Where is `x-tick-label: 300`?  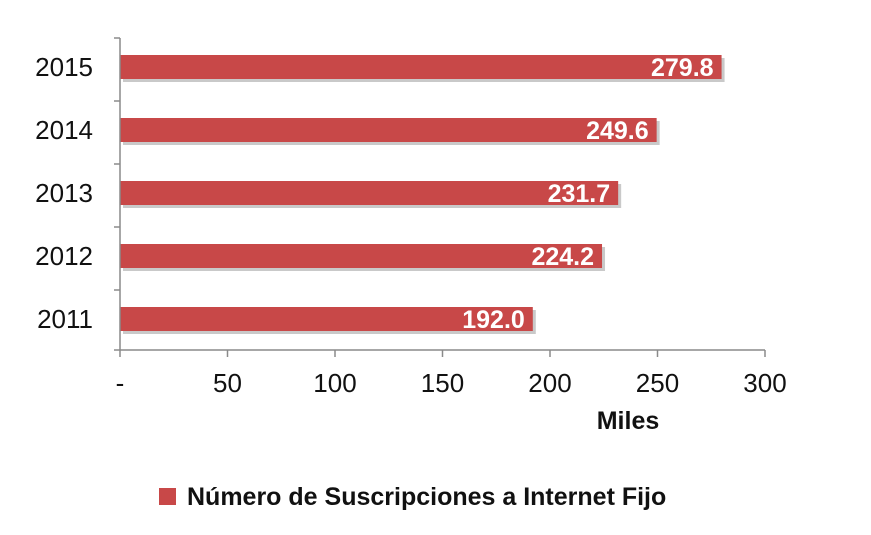 x-tick-label: 300 is located at coordinates (764, 383).